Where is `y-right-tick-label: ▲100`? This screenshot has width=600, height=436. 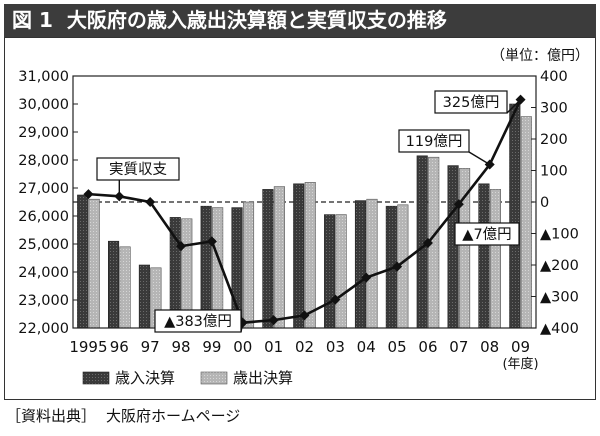 y-right-tick-label: ▲100 is located at coordinates (559, 235).